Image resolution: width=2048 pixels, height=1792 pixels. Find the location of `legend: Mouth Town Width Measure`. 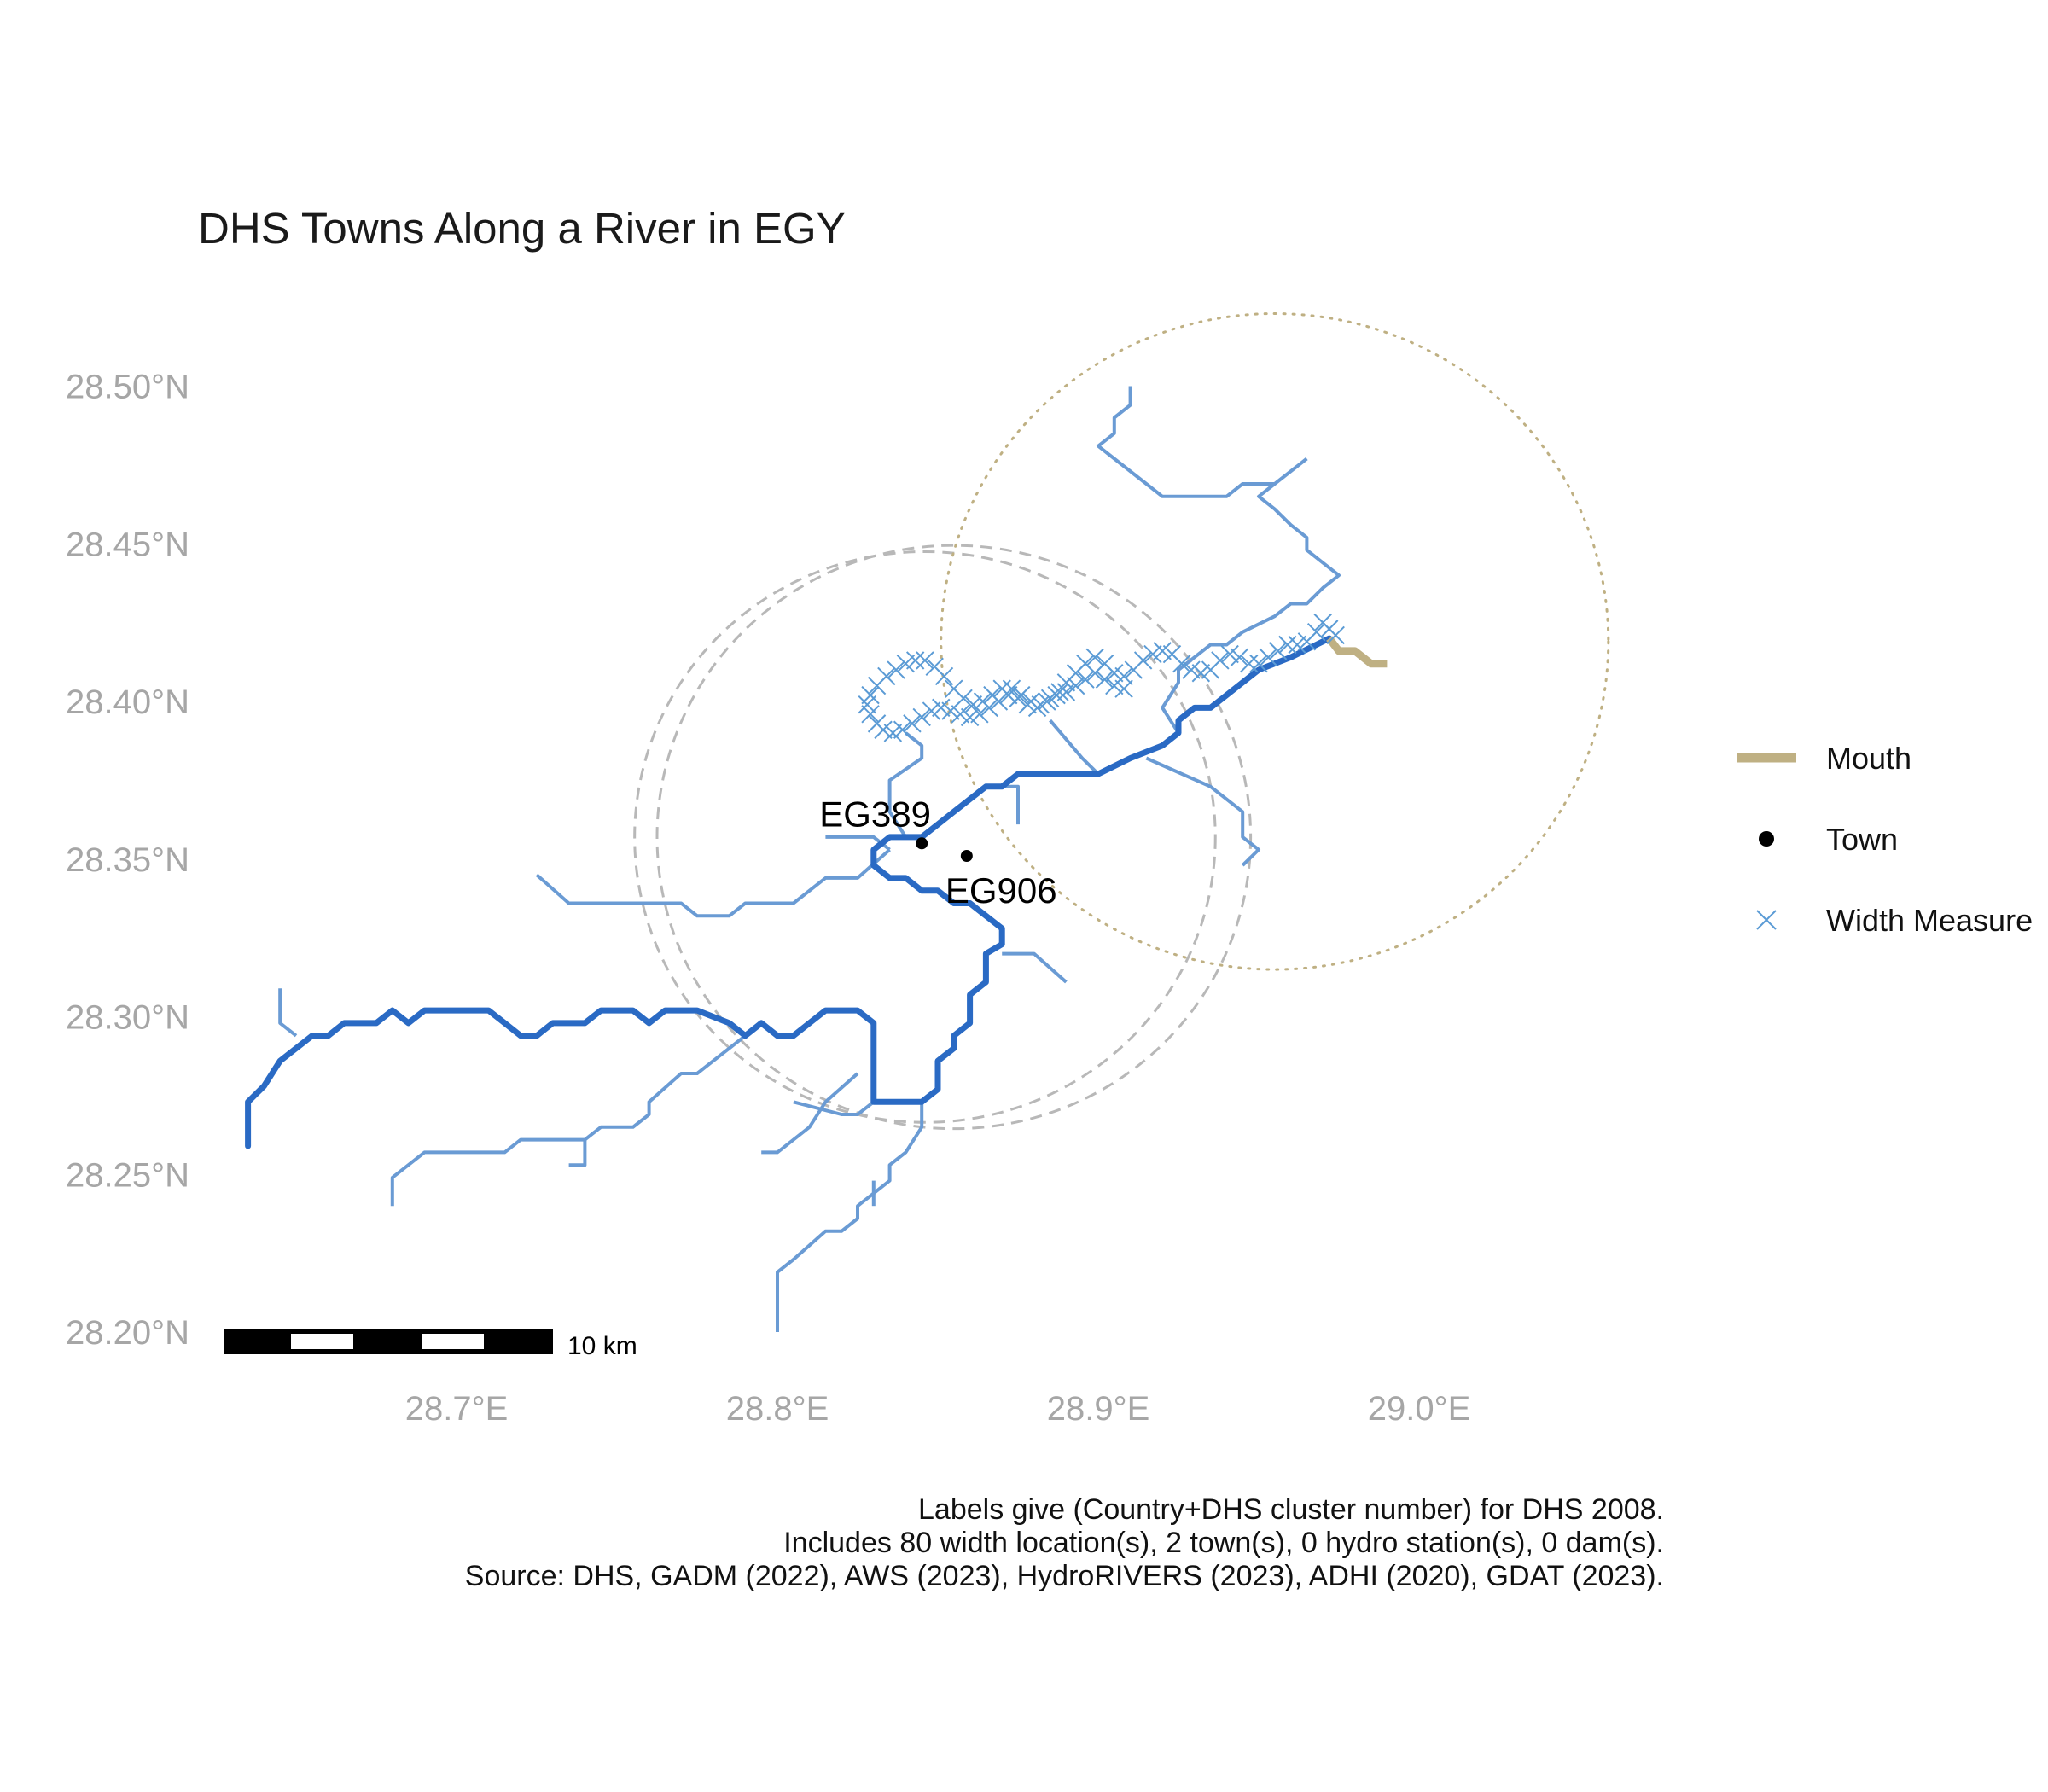

legend: Mouth Town Width Measure is located at coordinates (1885, 839).